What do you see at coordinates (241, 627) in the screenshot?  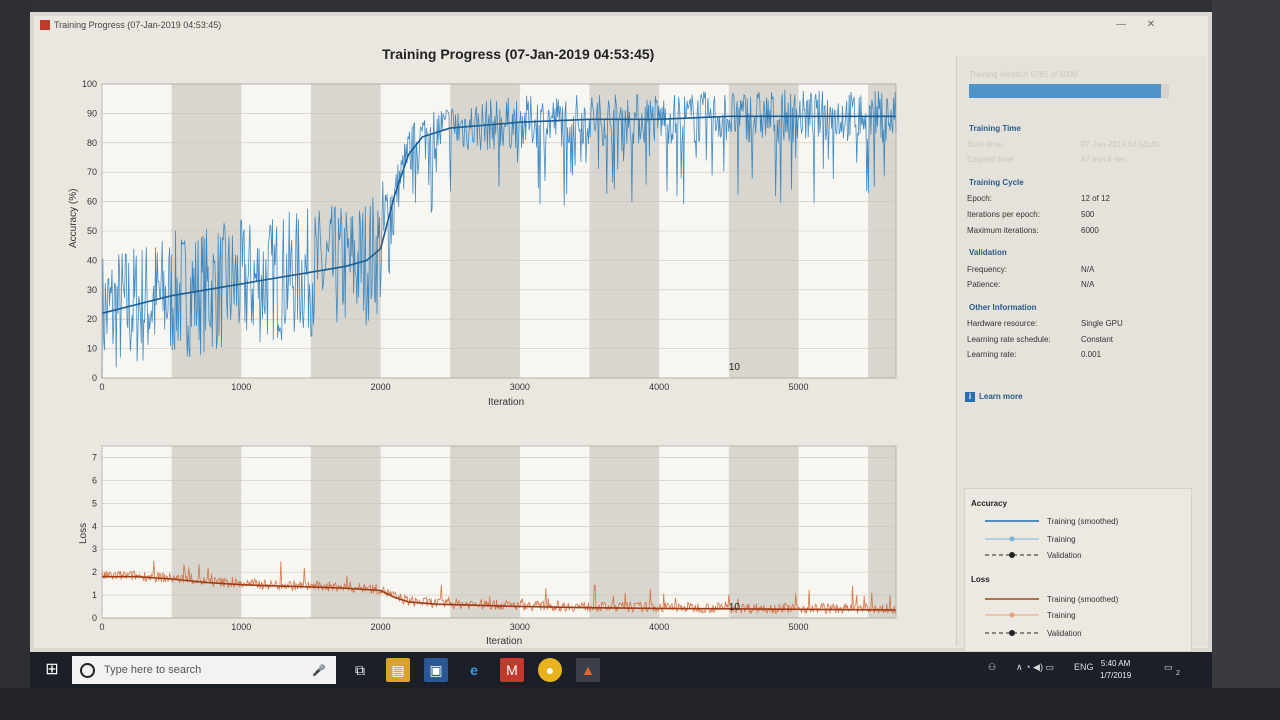 I see `loss-xtick-label: 1000` at bounding box center [241, 627].